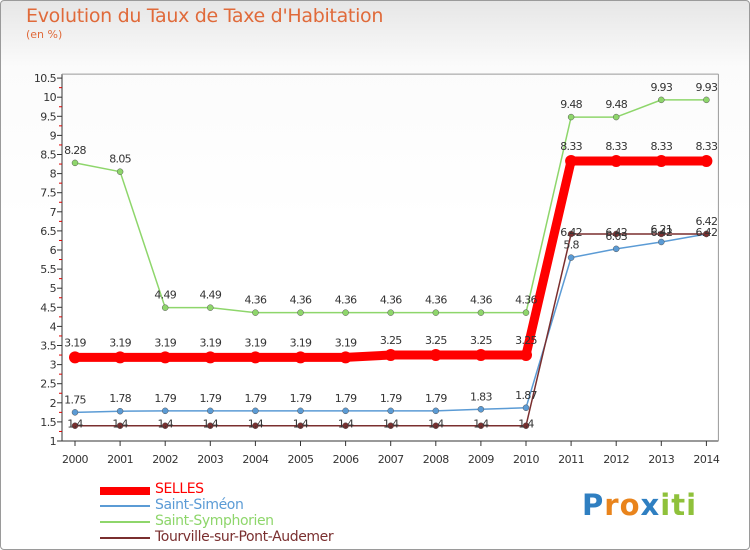 The width and height of the screenshot is (750, 550). What do you see at coordinates (526, 395) in the screenshot?
I see `data-label: 1.87` at bounding box center [526, 395].